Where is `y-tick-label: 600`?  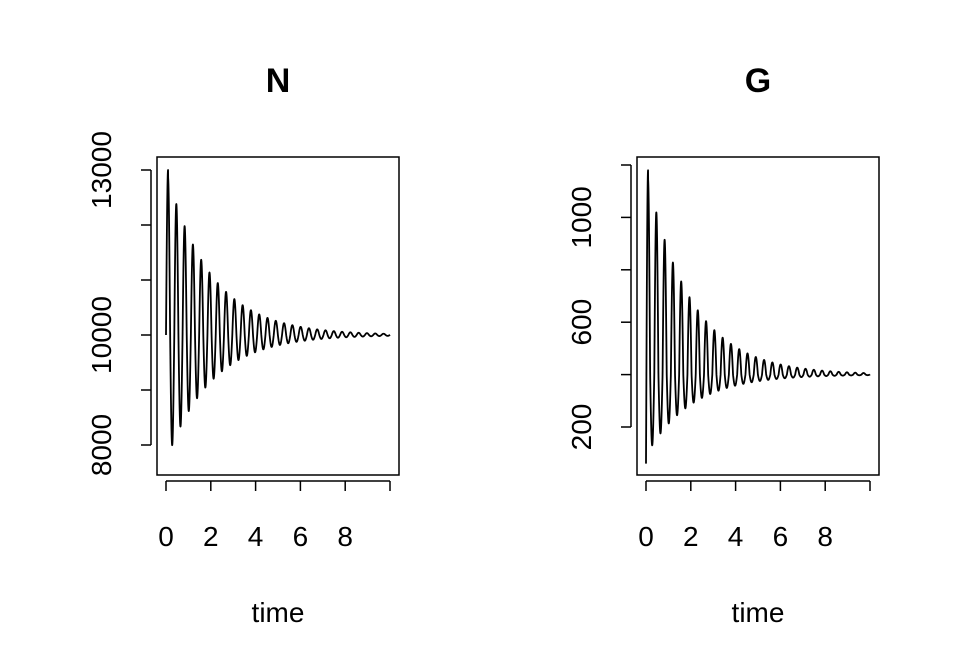
y-tick-label: 600 is located at coordinates (581, 322).